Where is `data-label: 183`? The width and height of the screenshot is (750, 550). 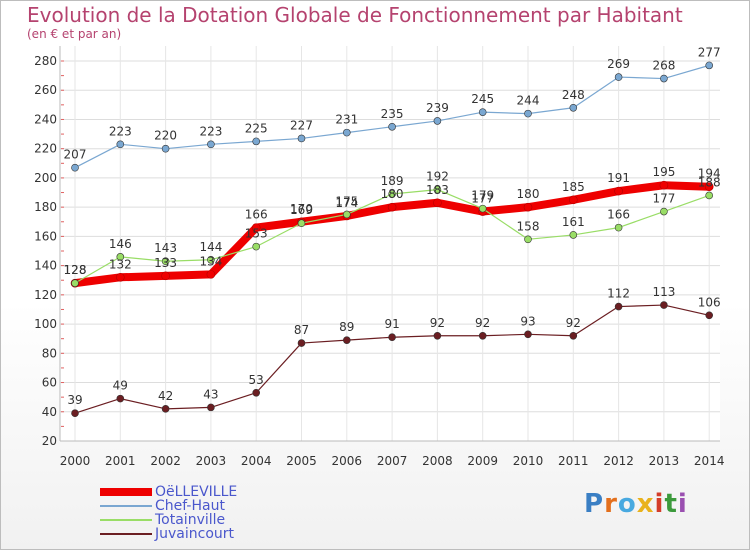
data-label: 183 is located at coordinates (437, 190).